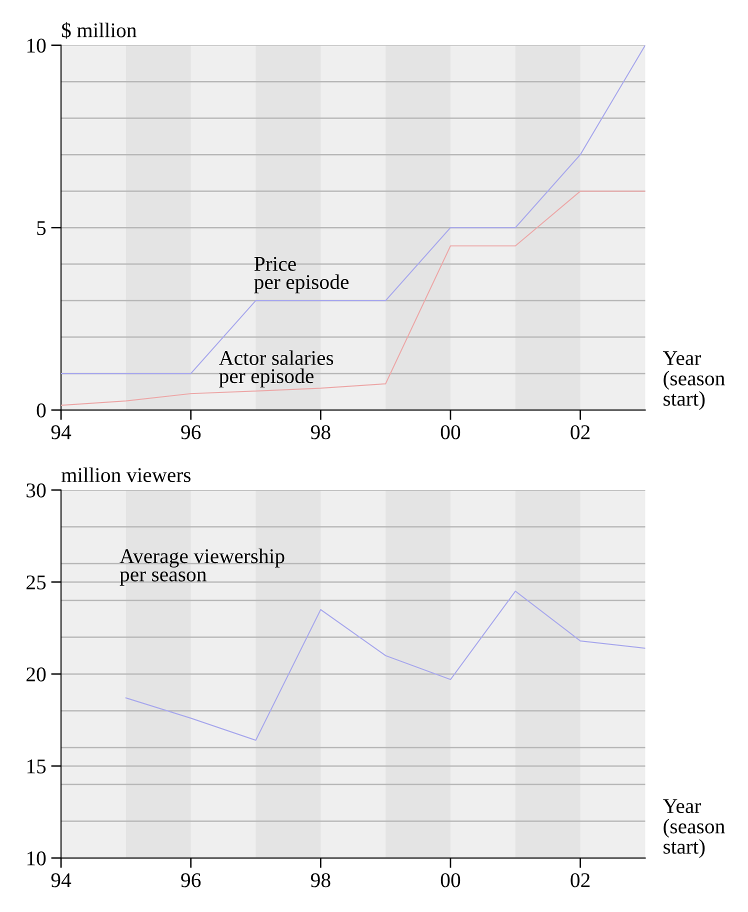  What do you see at coordinates (36, 582) in the screenshot?
I see `y-tick-label: 25` at bounding box center [36, 582].